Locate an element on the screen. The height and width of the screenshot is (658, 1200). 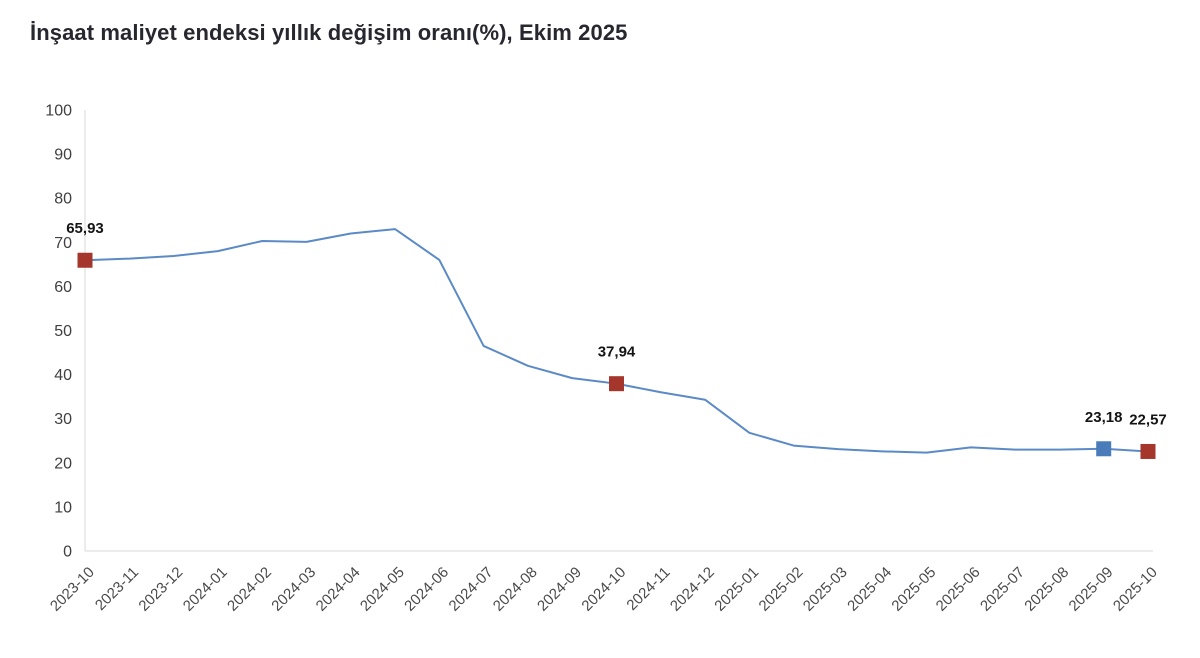
x-tick-label: 2024-09 is located at coordinates (559, 589).